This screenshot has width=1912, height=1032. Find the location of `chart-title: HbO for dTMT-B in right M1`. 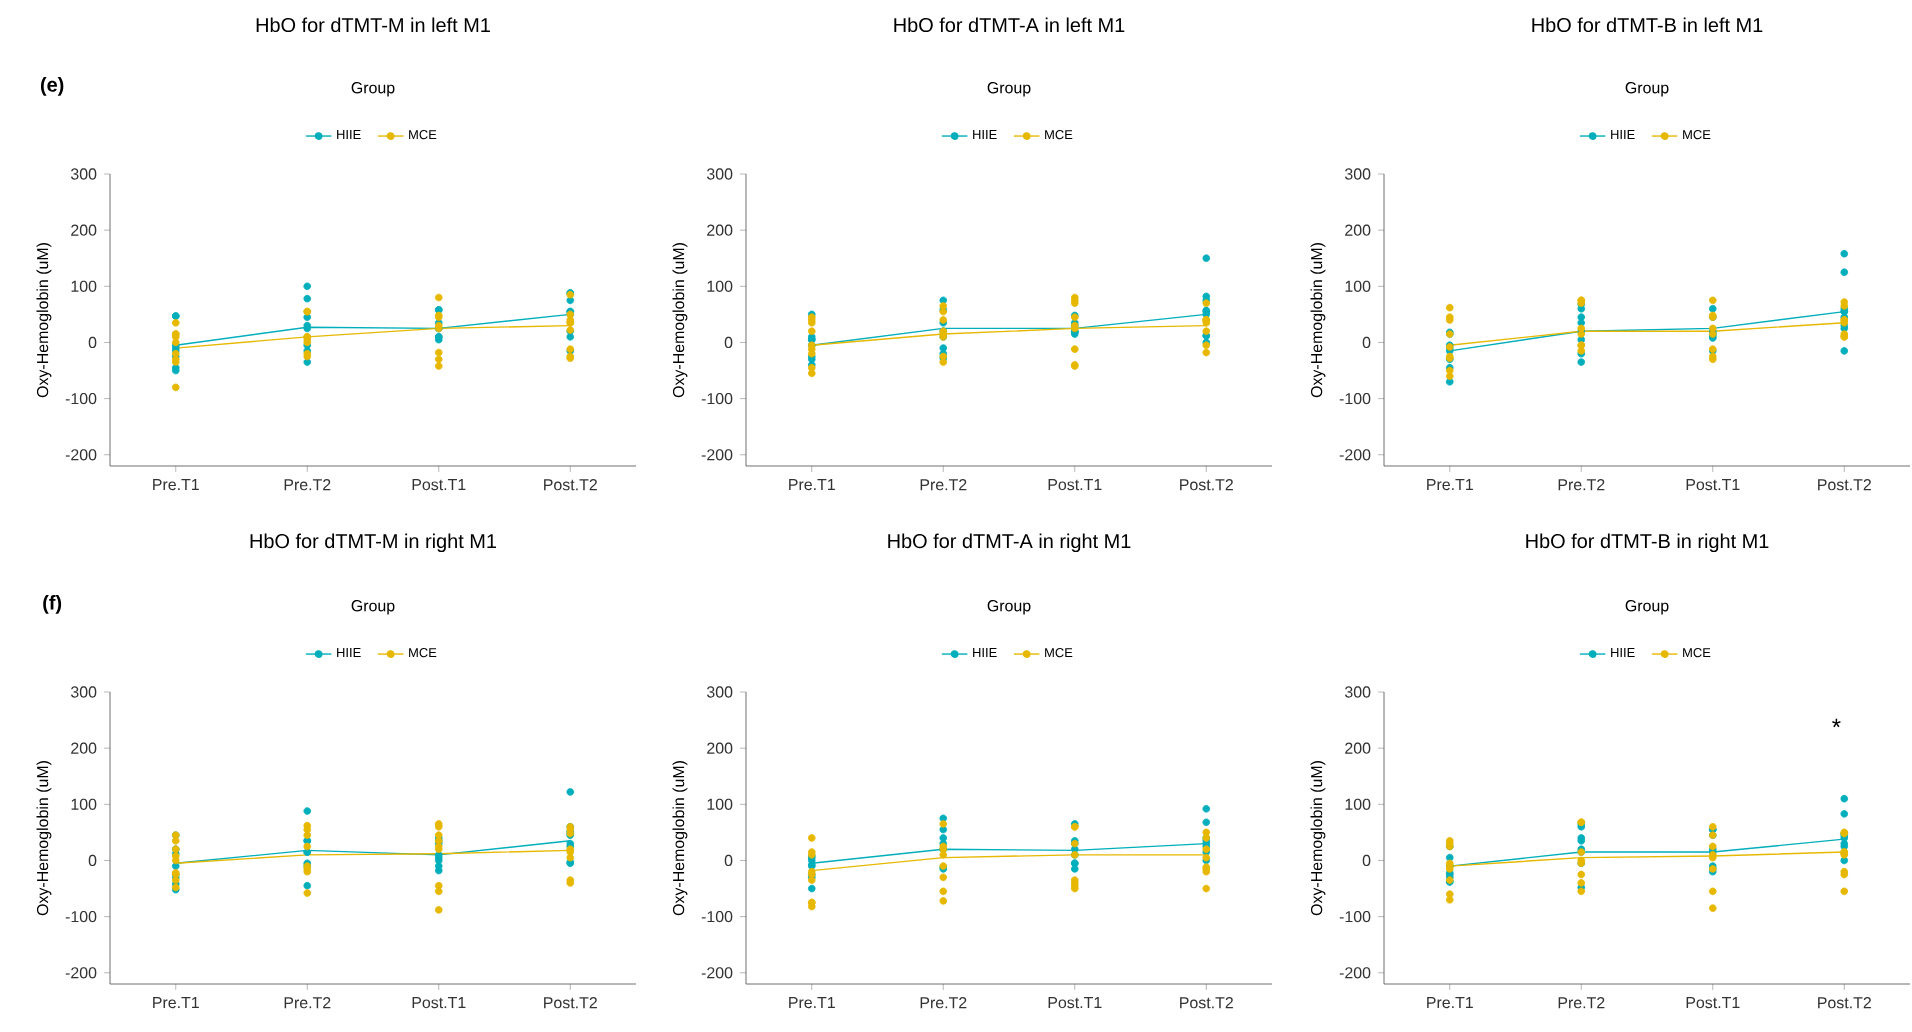

chart-title: HbO for dTMT-B in right M1 is located at coordinates (1647, 543).